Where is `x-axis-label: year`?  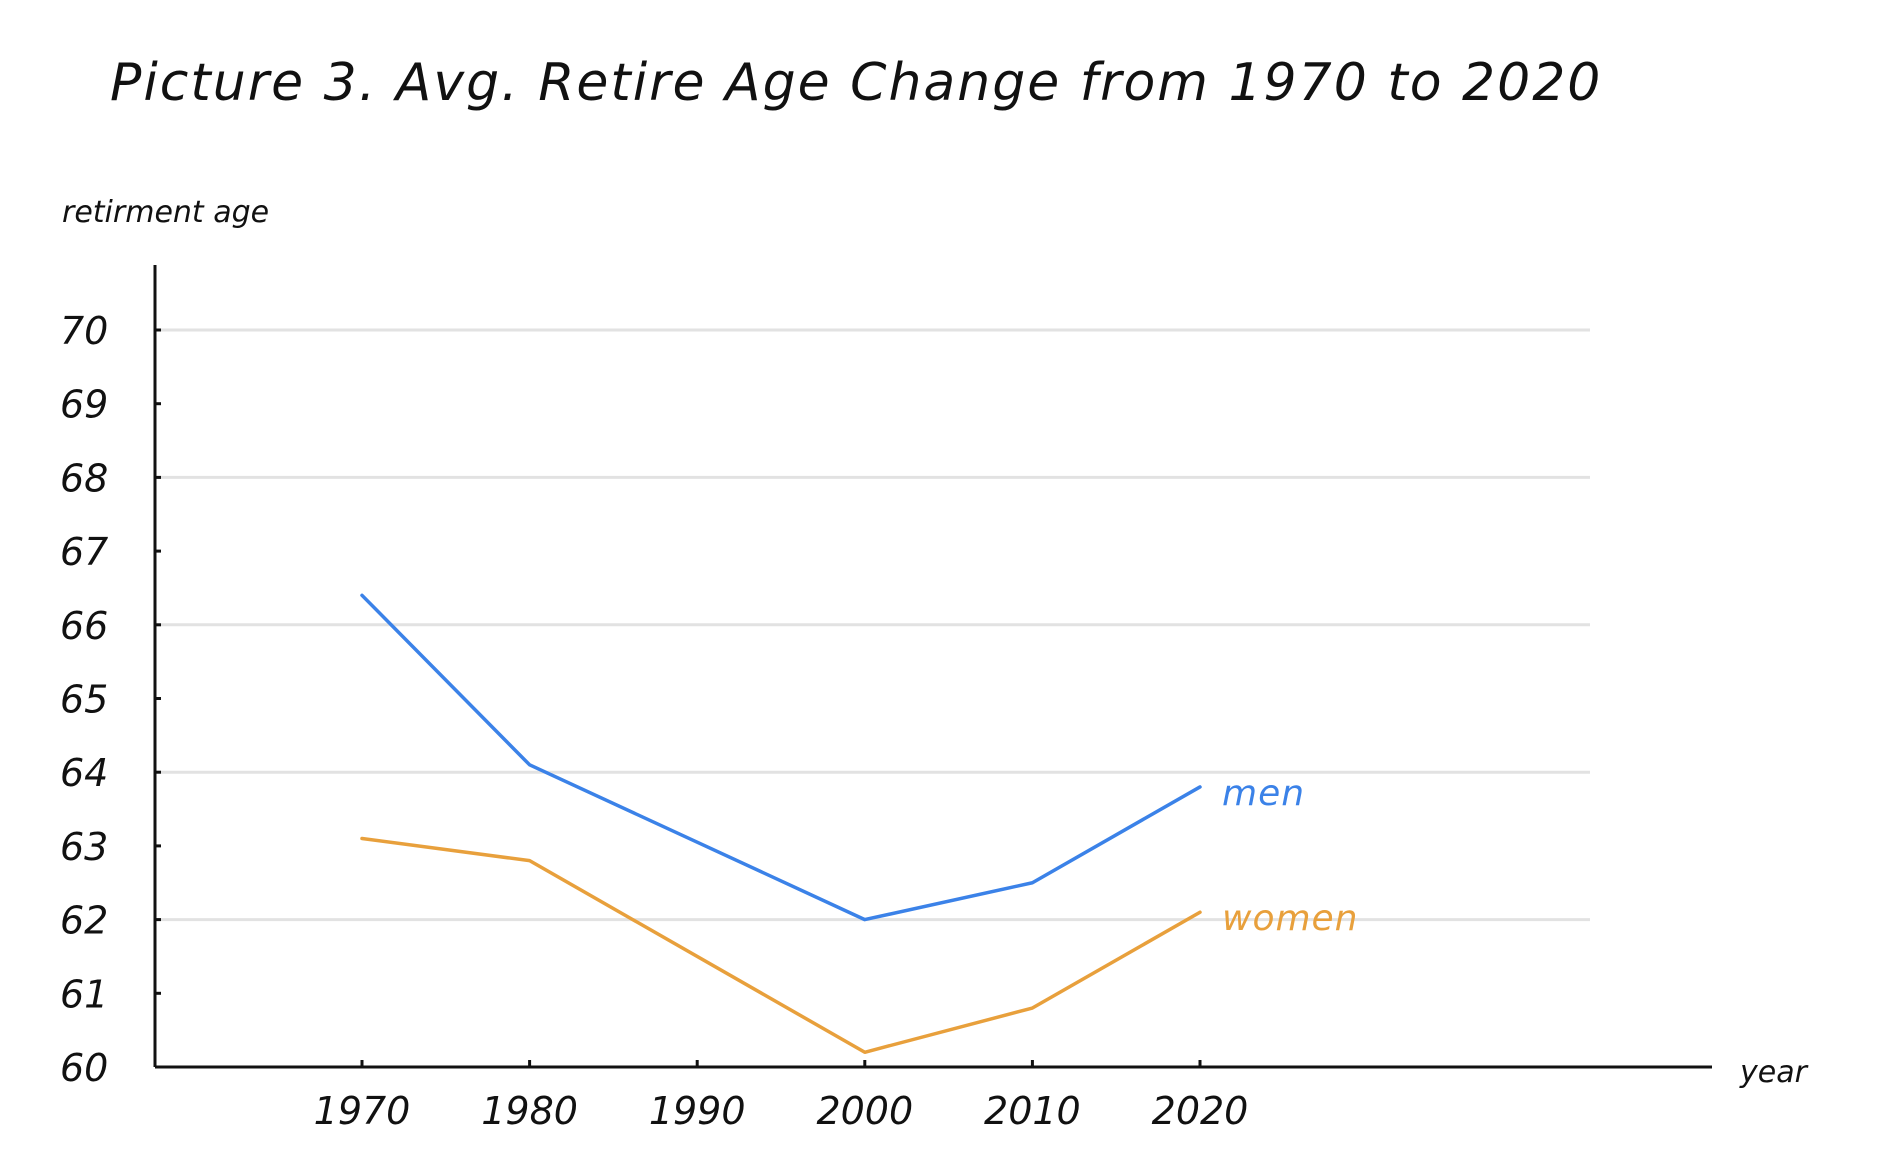
x-axis-label: year is located at coordinates (1774, 1072).